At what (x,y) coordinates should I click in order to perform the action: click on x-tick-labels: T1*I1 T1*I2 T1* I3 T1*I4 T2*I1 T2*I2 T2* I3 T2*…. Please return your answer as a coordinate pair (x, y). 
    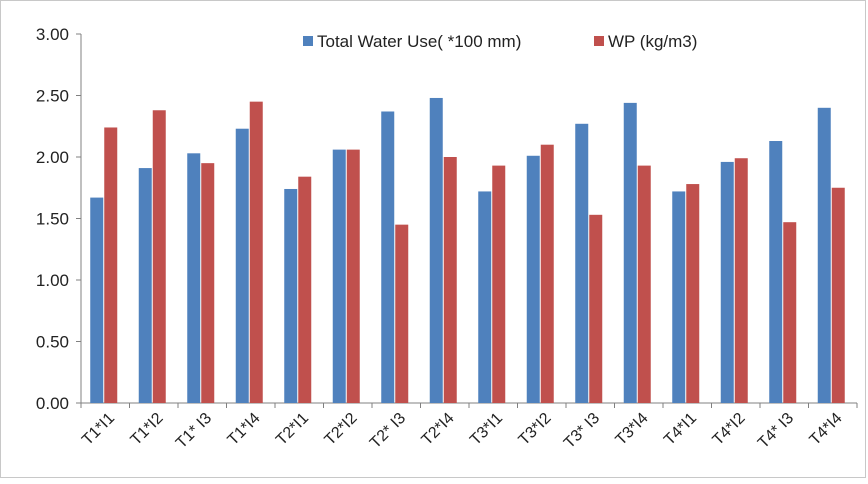
    Looking at the image, I should click on (462, 431).